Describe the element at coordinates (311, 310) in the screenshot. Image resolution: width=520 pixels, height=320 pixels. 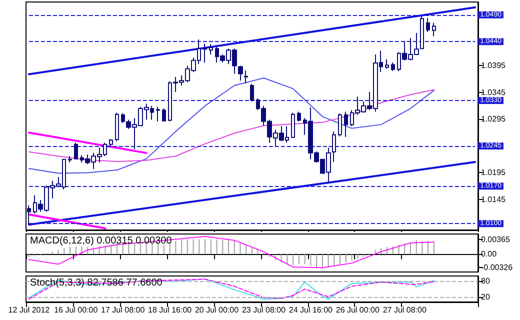
I see `x-tick-label: 24 Jul 16:00` at that location.